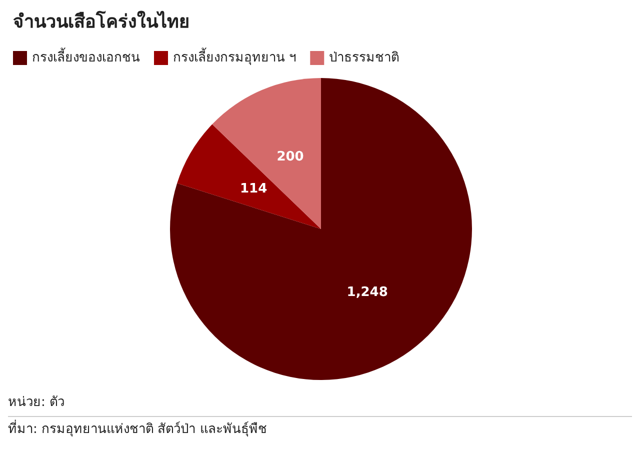  I want to click on data-label: 1,248, so click(367, 292).